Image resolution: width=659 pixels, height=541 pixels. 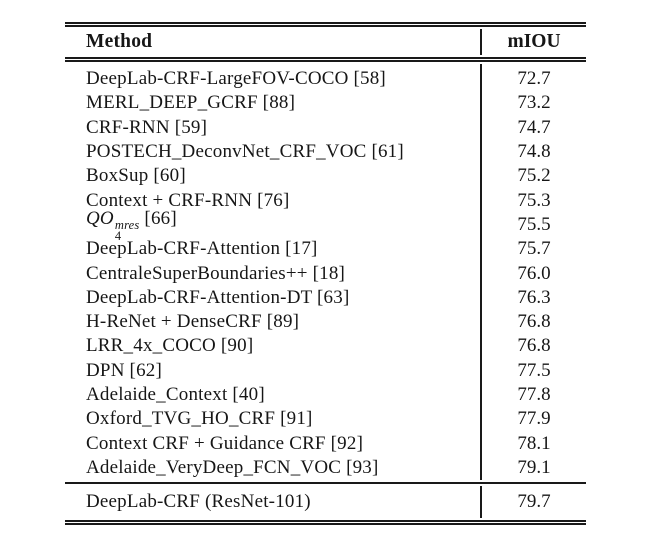 I want to click on miou-value: 76.0, so click(x=534, y=273).